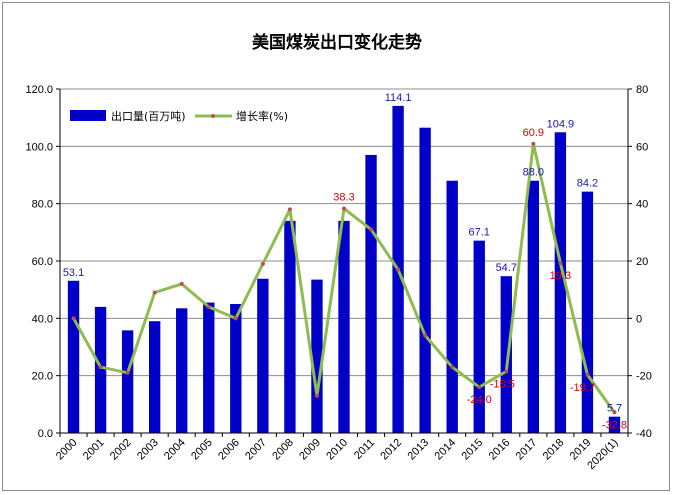 The height and width of the screenshot is (495, 674). I want to click on x-tick-label: 2013, so click(418, 450).